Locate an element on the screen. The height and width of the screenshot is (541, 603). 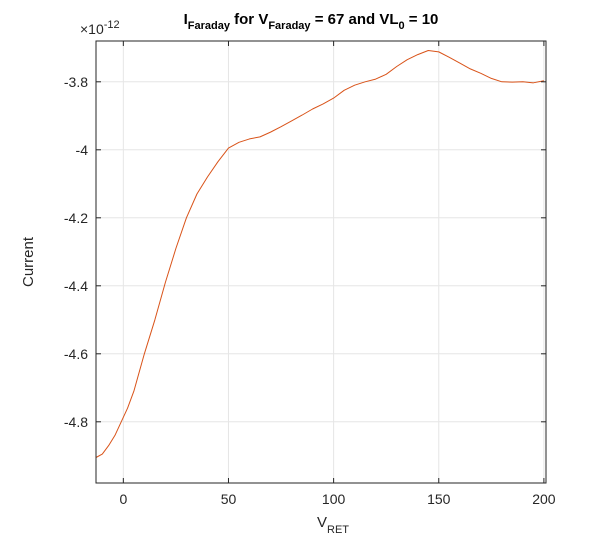
x-tick-label: 150 is located at coordinates (439, 499).